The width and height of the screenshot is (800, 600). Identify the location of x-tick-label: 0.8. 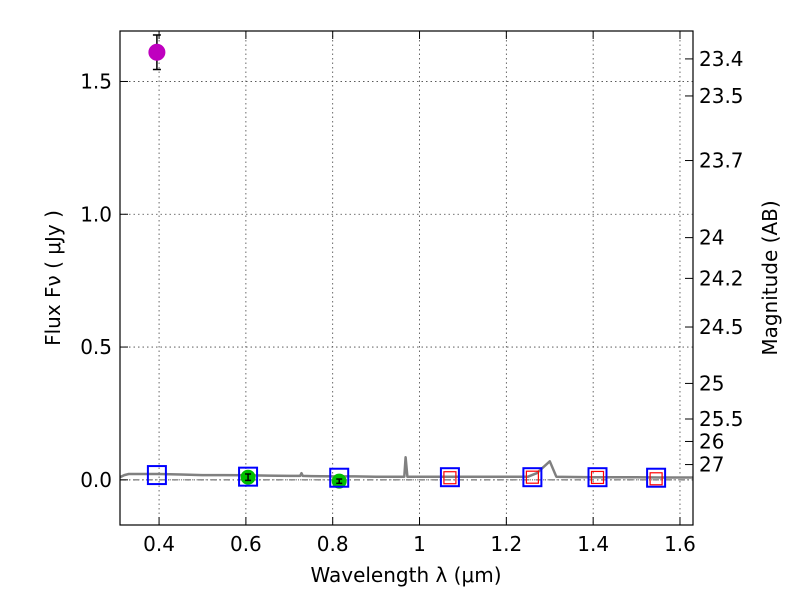
(333, 544).